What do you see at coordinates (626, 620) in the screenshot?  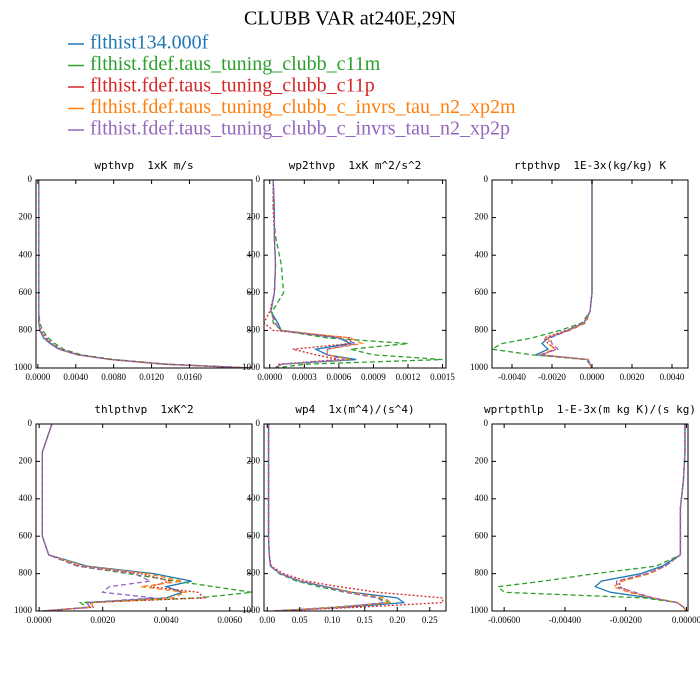 I see `x-tick-label: -0.00200` at bounding box center [626, 620].